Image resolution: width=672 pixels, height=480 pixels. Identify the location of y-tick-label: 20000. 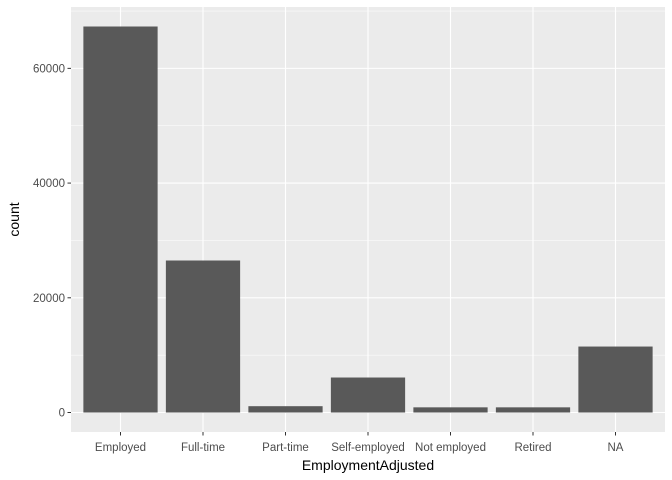
(49, 299).